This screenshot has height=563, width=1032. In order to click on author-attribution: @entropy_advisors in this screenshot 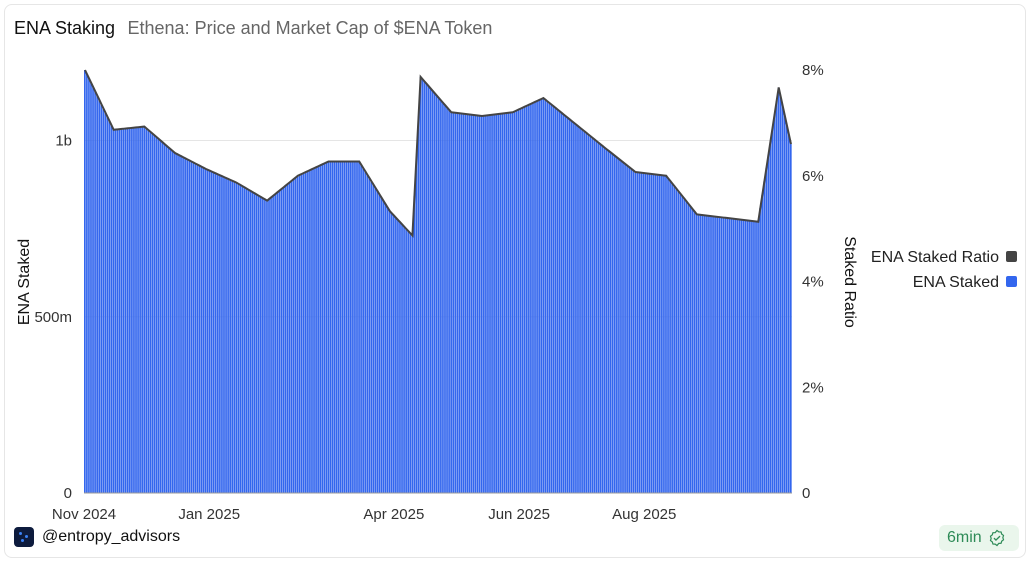, I will do `click(97, 537)`.